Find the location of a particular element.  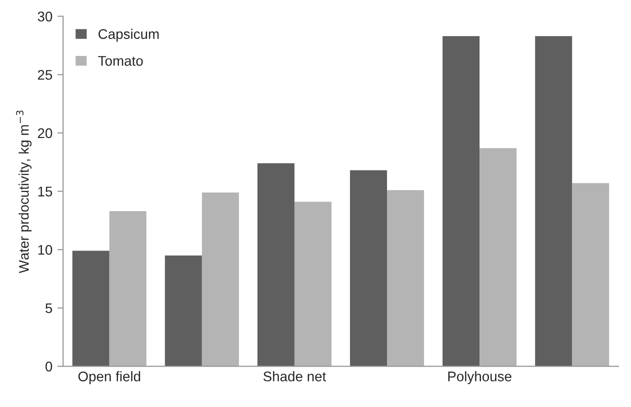

y-axis-title: Water prdocutivity, kg m$^{−3}$ is located at coordinates (24, 192).